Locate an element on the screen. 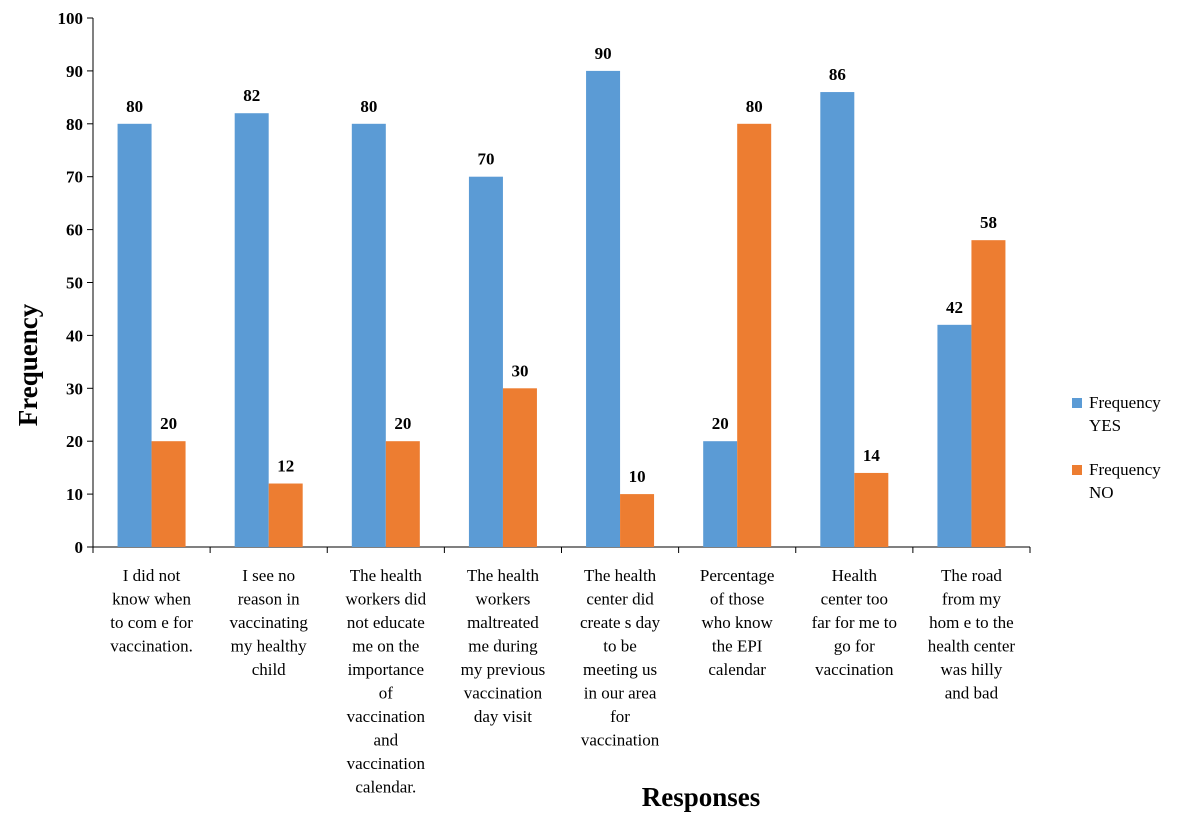 Image resolution: width=1191 pixels, height=818 pixels. legend-label: Frequency NO is located at coordinates (1125, 481).